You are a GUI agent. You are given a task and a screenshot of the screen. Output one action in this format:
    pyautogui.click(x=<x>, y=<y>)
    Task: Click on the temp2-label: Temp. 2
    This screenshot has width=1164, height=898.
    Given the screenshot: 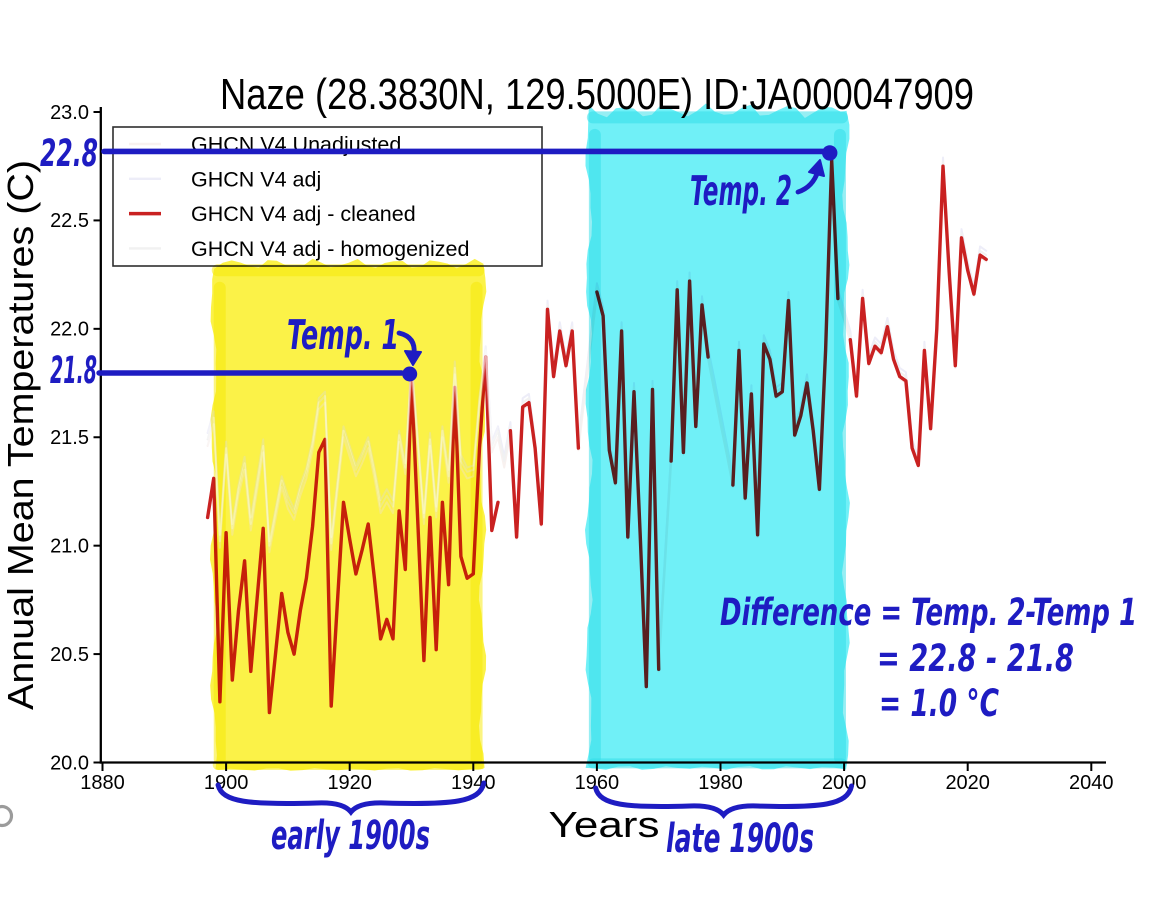 What is the action you would take?
    pyautogui.click(x=741, y=191)
    